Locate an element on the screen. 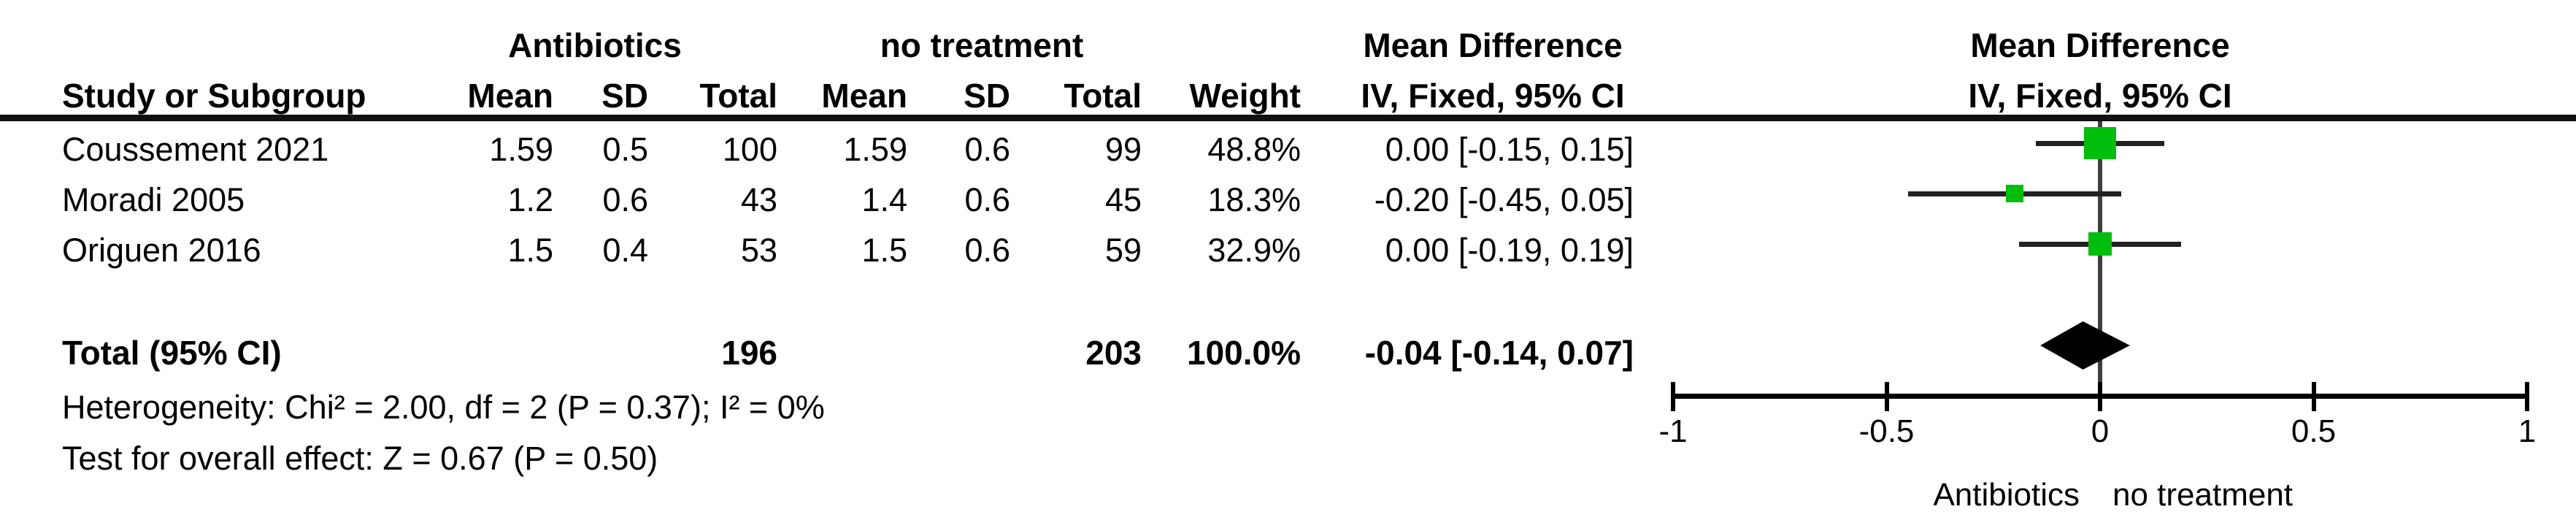 The height and width of the screenshot is (520, 2576). header-divider-rule is located at coordinates (1288, 118).